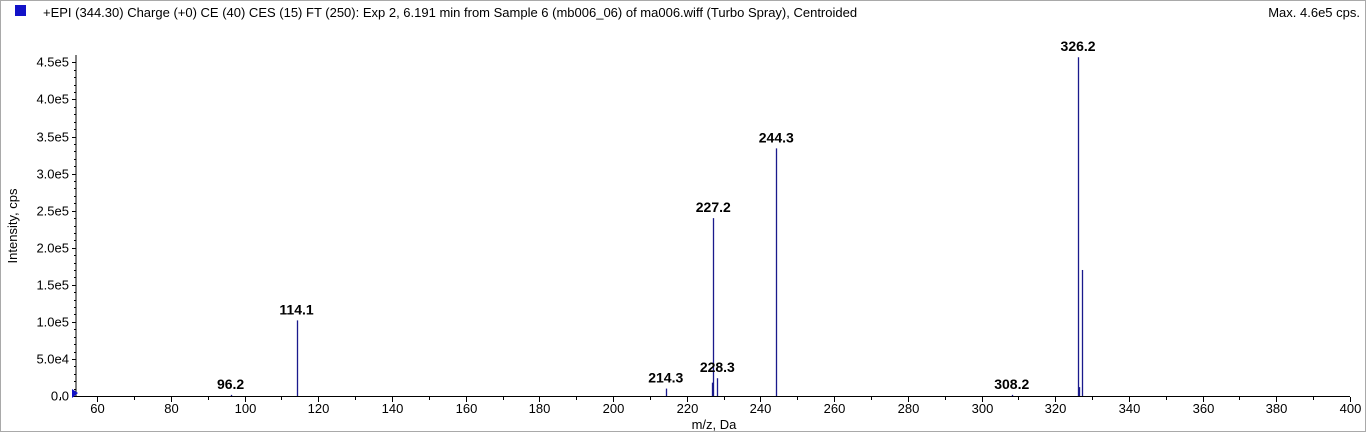  I want to click on y-tick-label: 0.0, so click(60, 396).